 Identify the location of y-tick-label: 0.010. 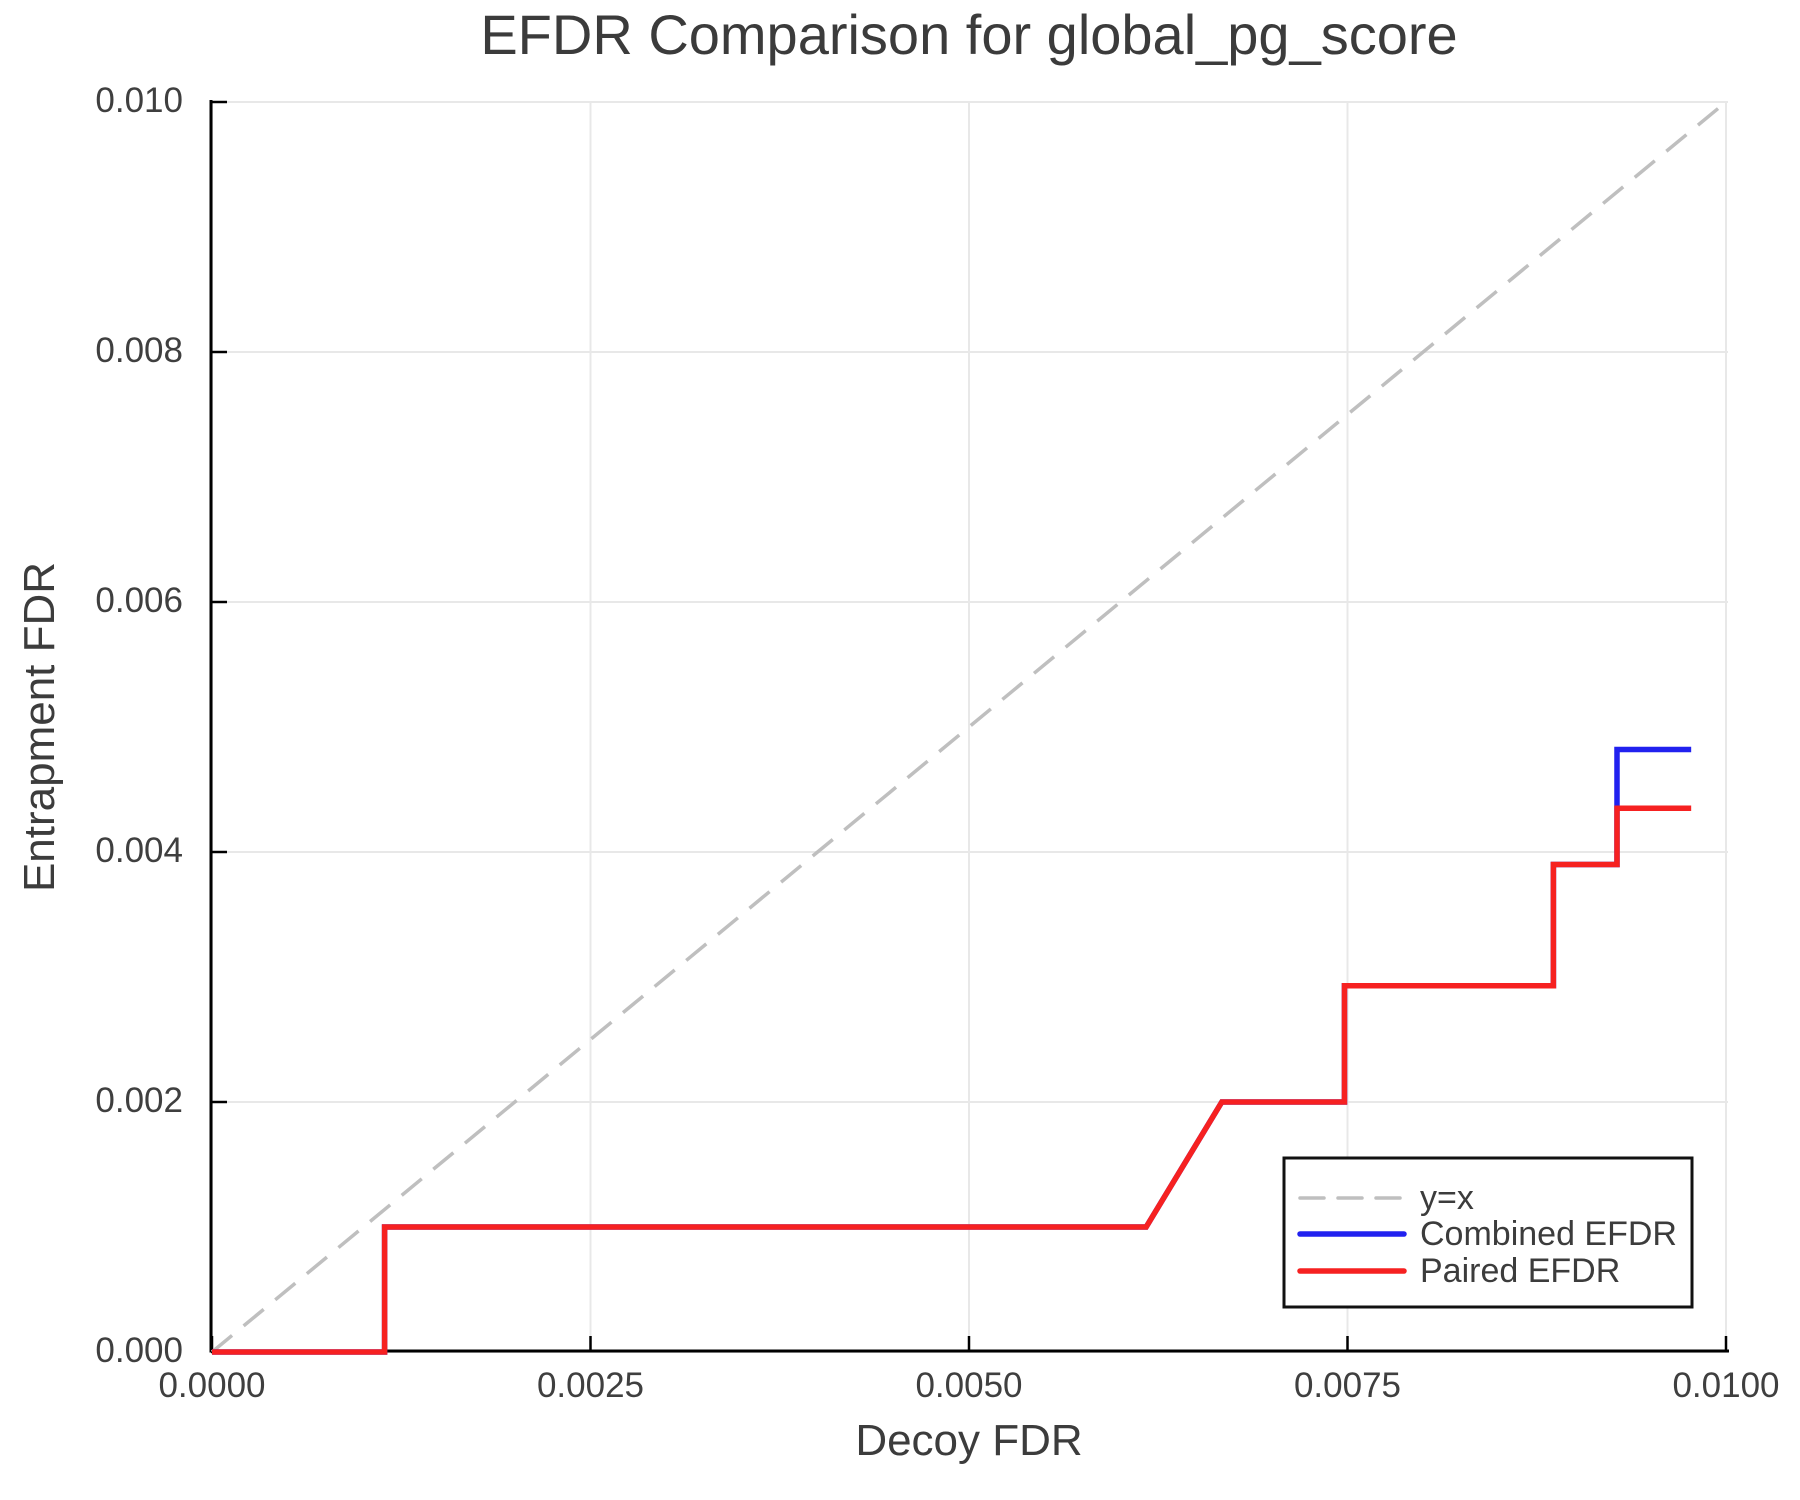
(139, 100).